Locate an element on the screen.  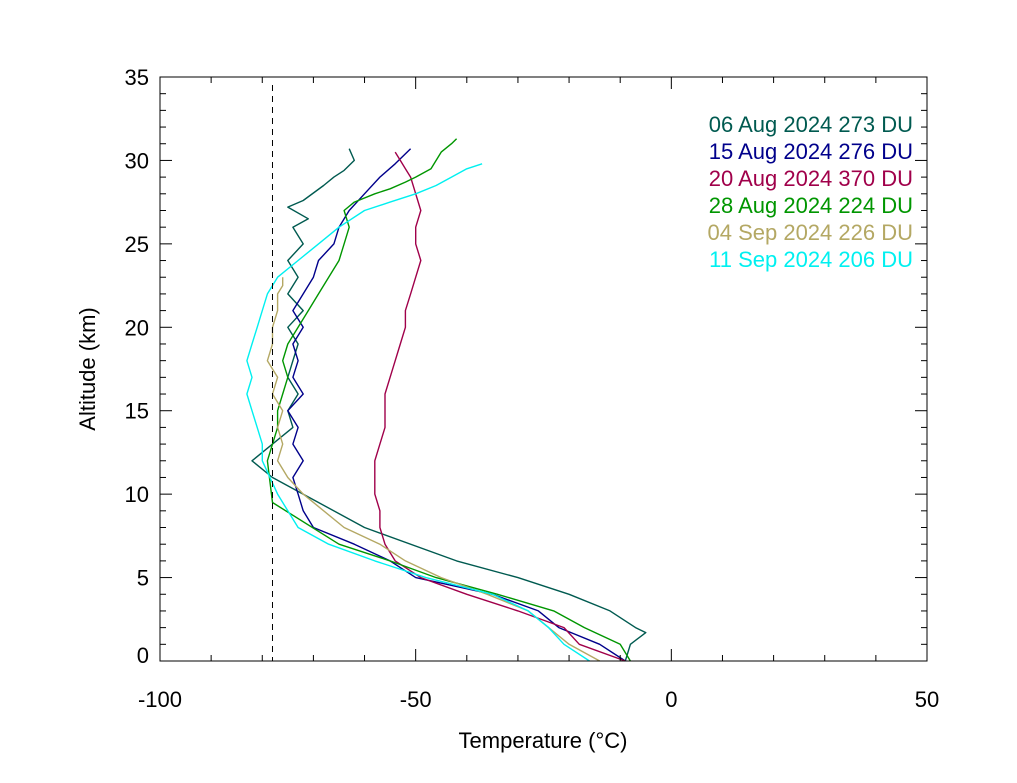
y-tick-label: 0 is located at coordinates (143, 655).